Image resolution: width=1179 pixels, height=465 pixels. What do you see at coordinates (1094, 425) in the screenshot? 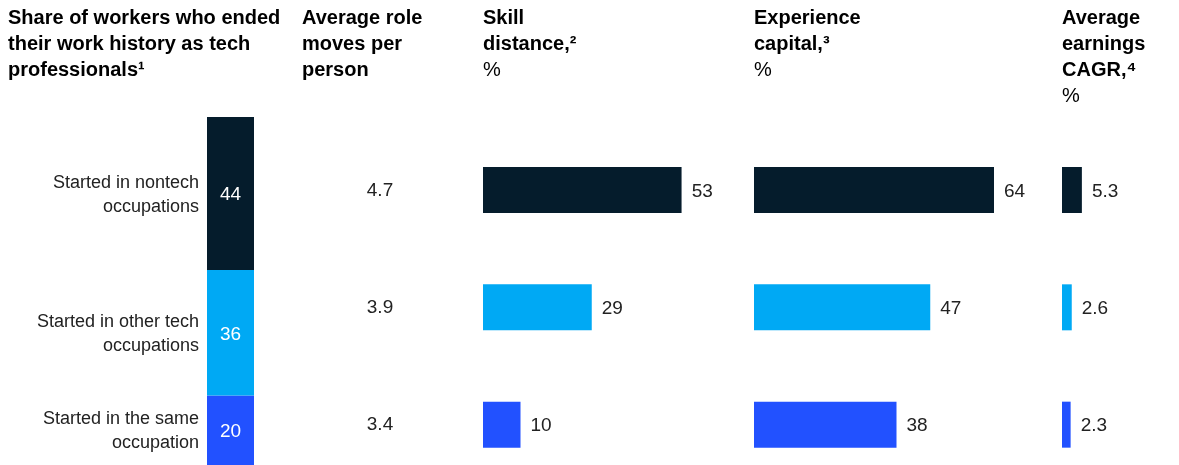
I see `data-label: 2.3` at bounding box center [1094, 425].